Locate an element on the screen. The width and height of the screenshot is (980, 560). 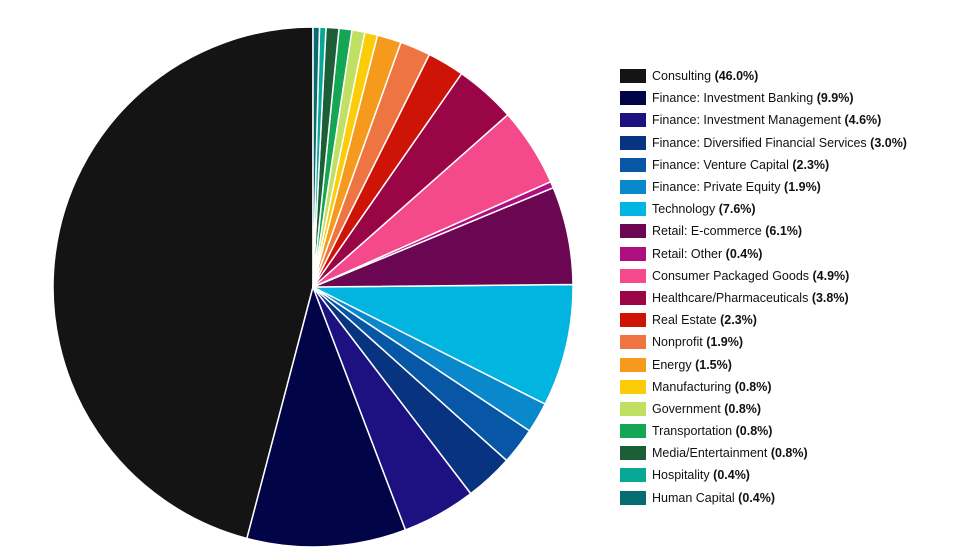
legend-label-name: Manufacturing is located at coordinates (692, 386).